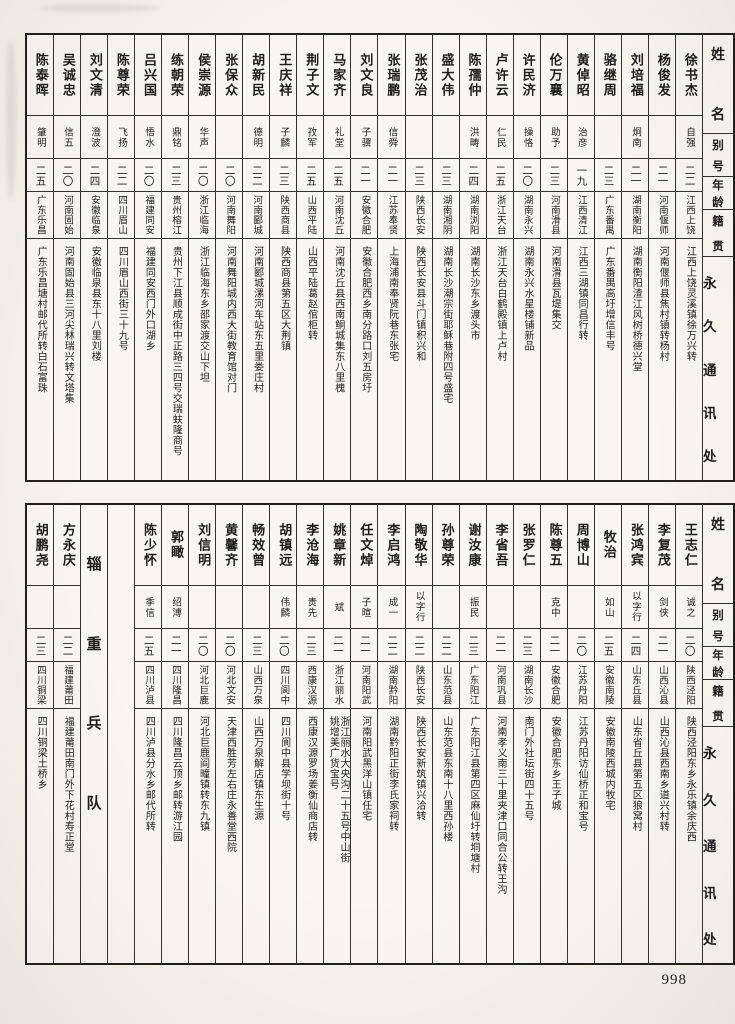 This screenshot has width=735, height=1024. What do you see at coordinates (283, 607) in the screenshot?
I see `alias-cell: 伟麟` at bounding box center [283, 607].